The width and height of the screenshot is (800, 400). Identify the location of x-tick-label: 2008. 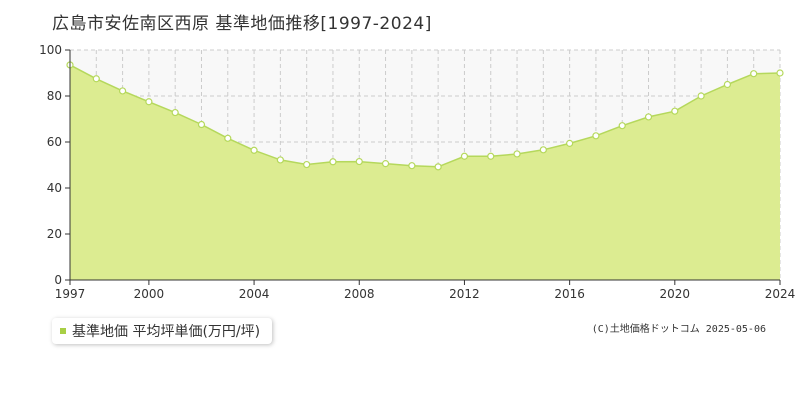
(359, 294).